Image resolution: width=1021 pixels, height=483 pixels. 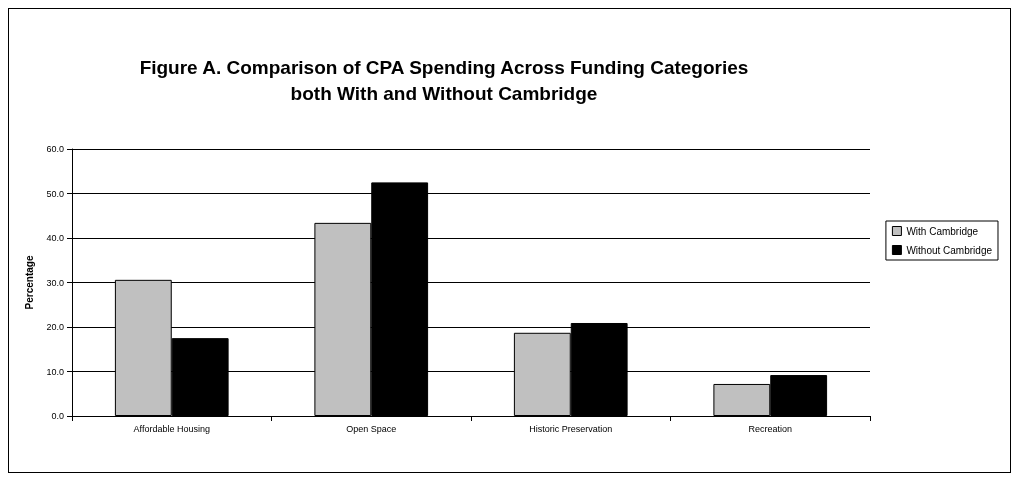 I want to click on y-tick-label: 30.0, so click(x=55, y=282).